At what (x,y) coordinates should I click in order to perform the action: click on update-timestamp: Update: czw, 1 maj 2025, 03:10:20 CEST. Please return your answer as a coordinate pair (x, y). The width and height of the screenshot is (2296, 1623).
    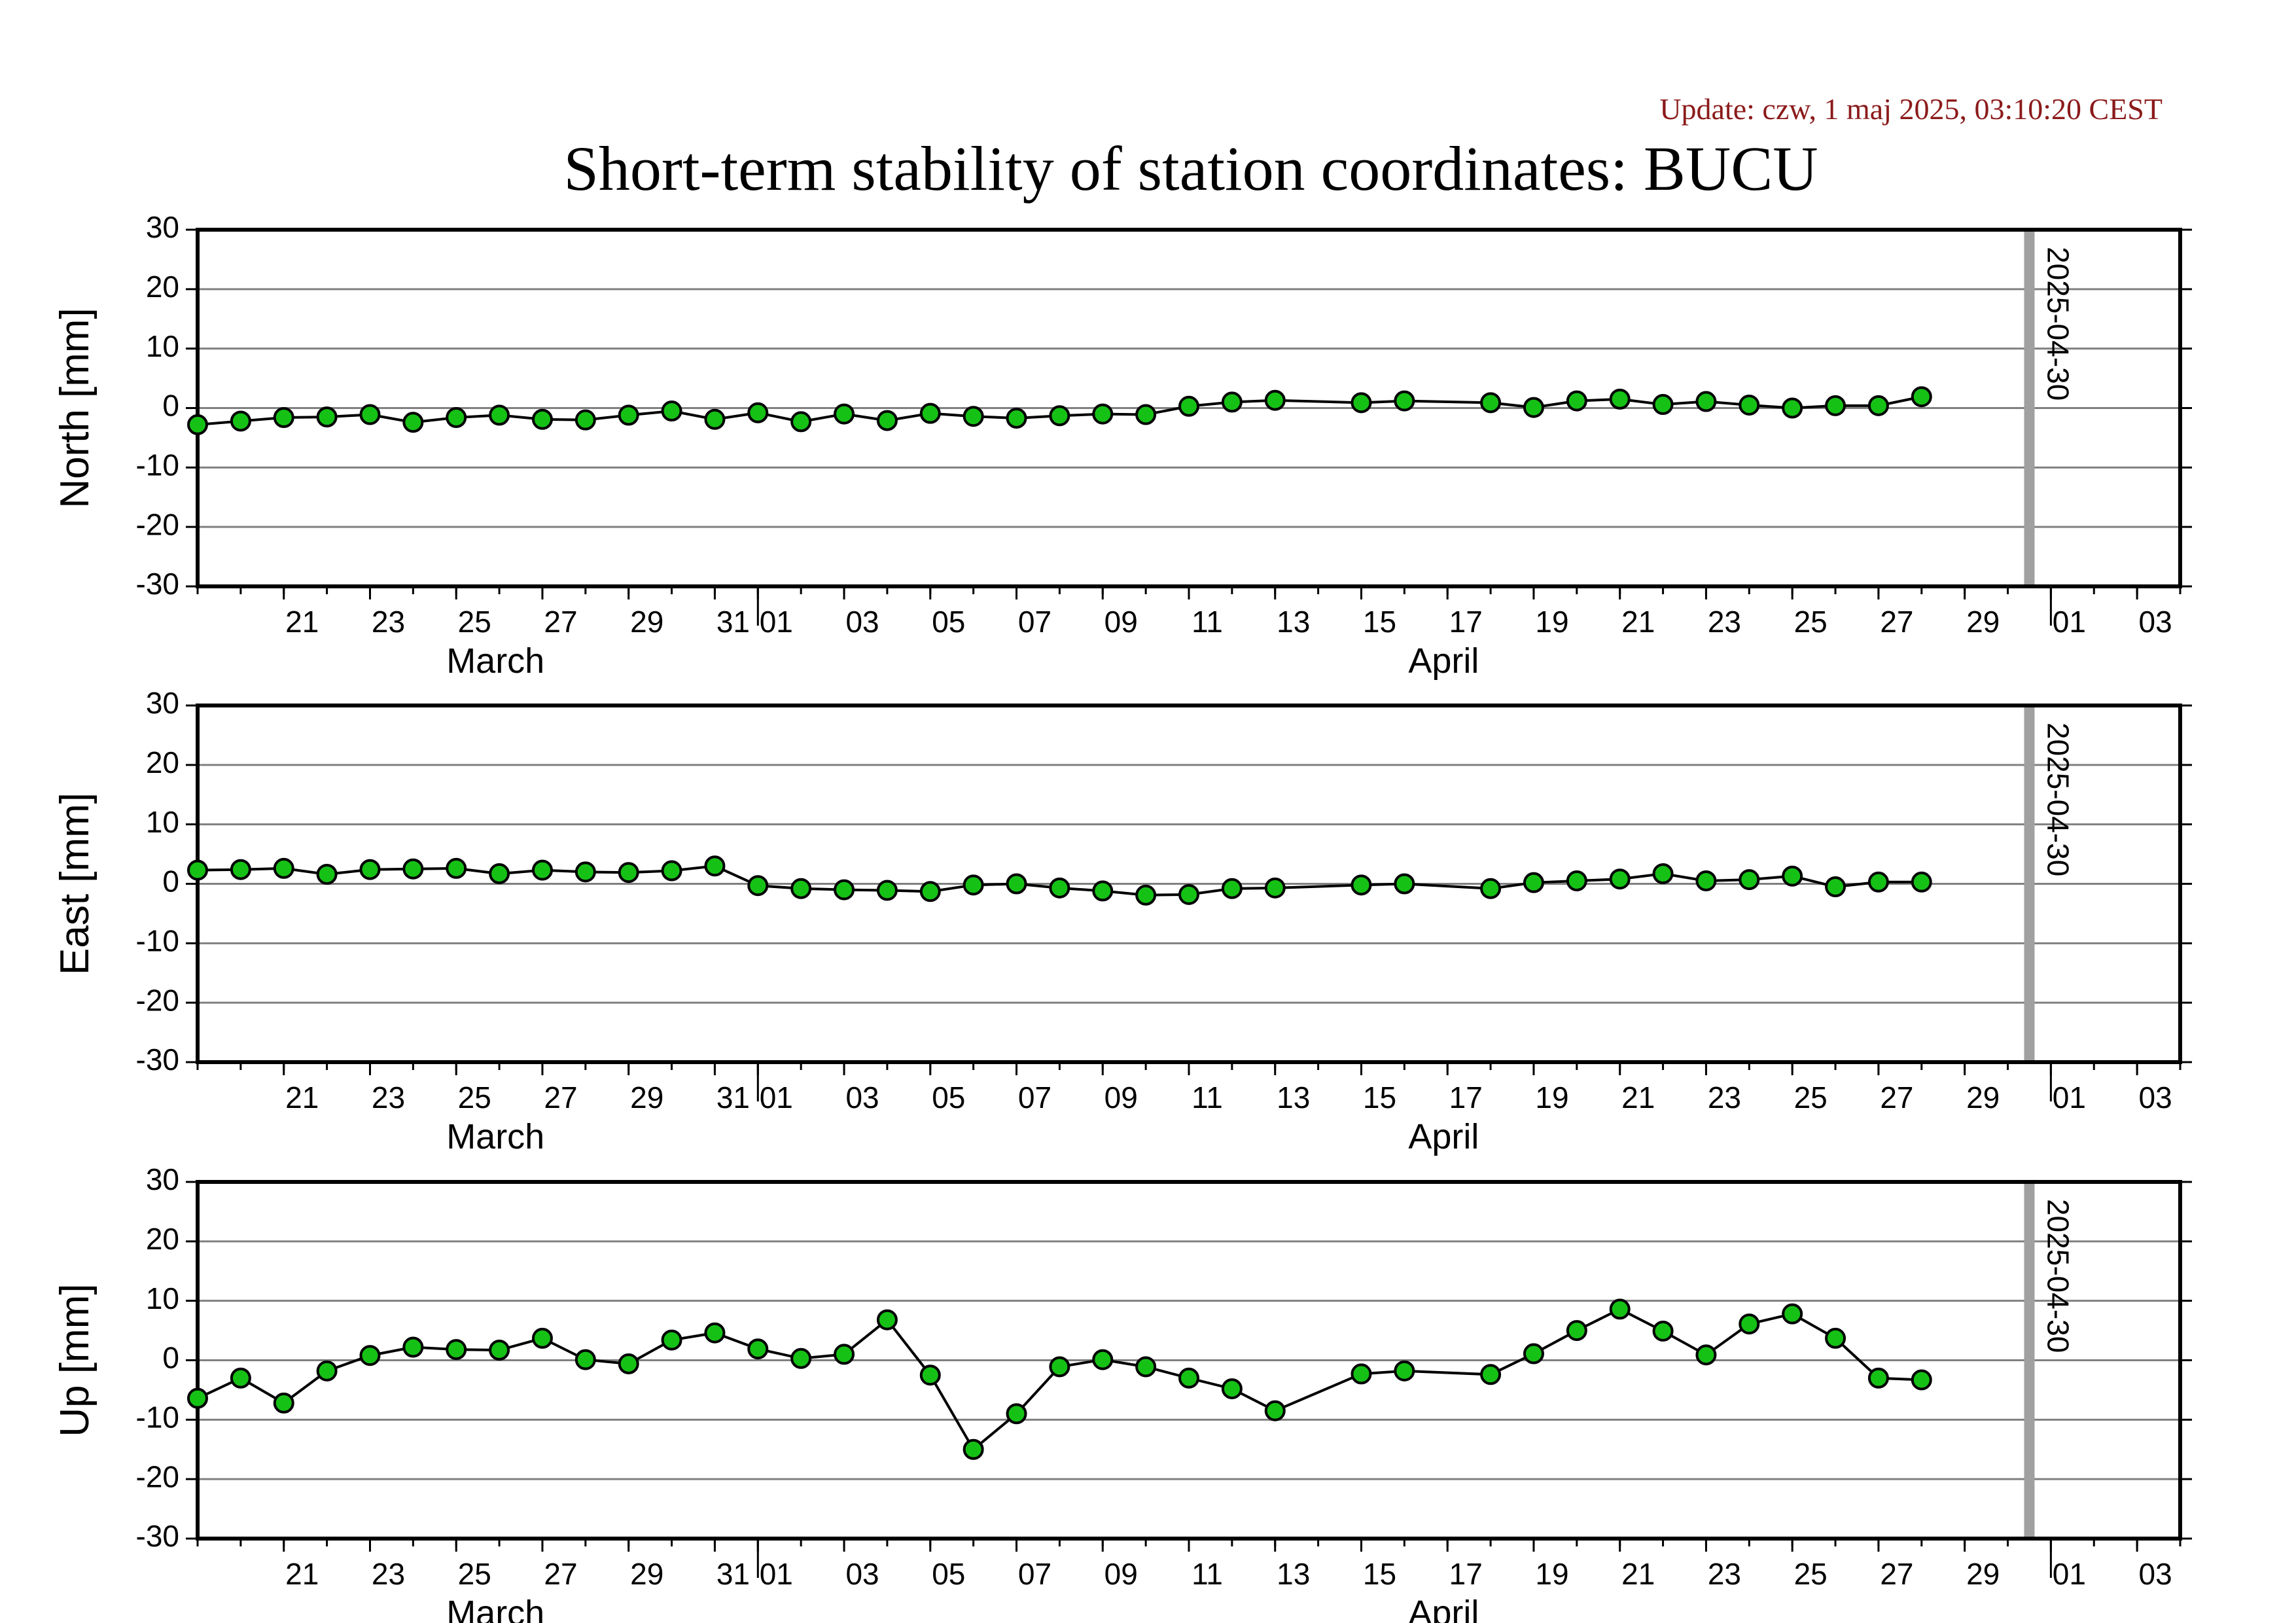
    Looking at the image, I should click on (1911, 109).